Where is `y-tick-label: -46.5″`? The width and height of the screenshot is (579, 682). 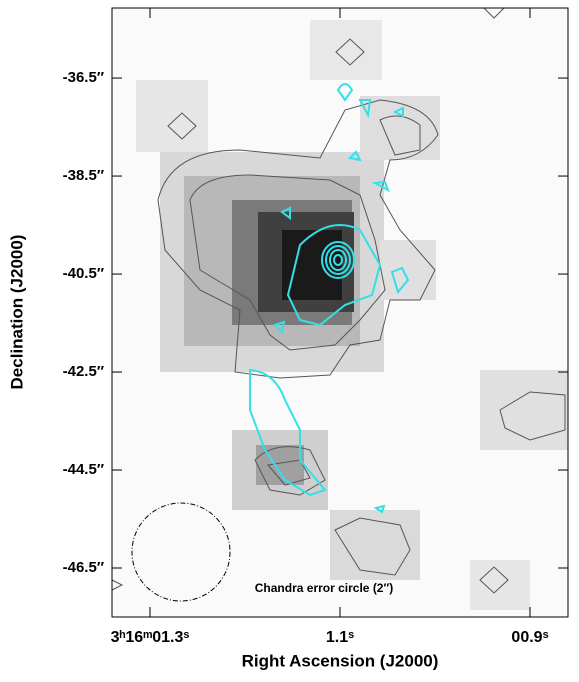 y-tick-label: -46.5″ is located at coordinates (83, 567).